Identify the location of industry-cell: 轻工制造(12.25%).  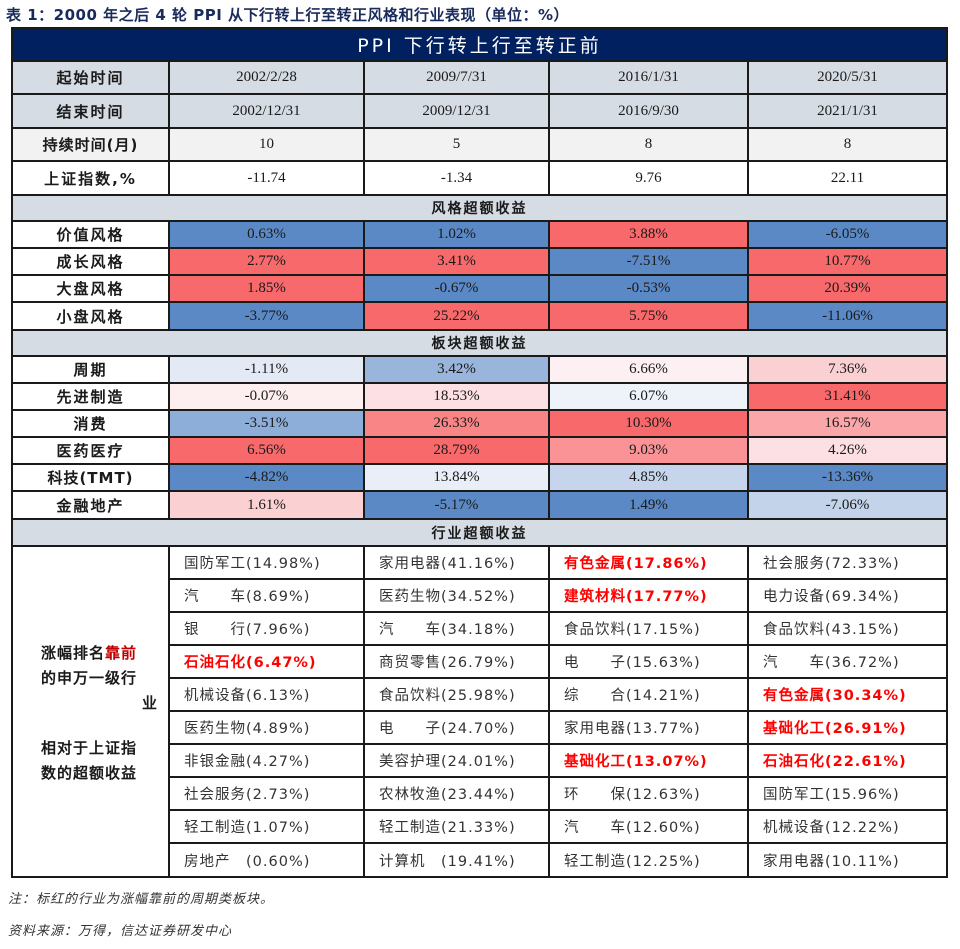
(648, 860).